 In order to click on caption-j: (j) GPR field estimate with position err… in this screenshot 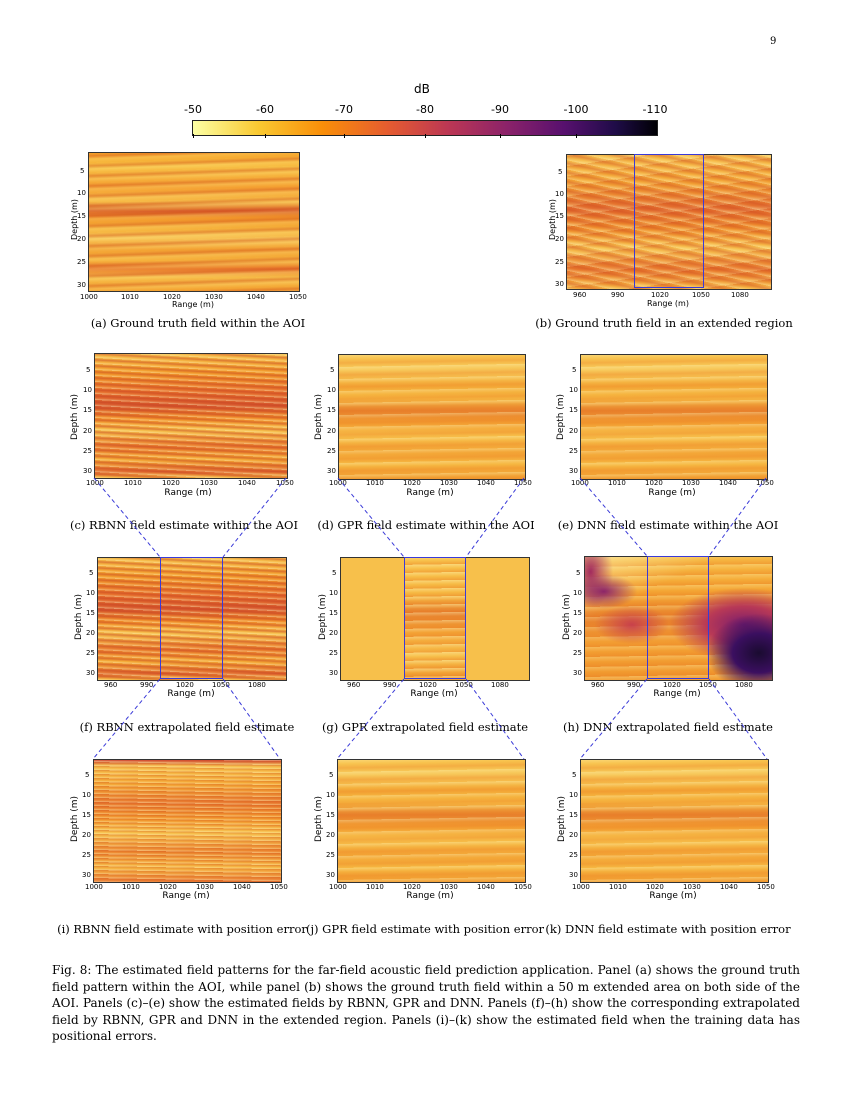, I will do `click(425, 929)`.